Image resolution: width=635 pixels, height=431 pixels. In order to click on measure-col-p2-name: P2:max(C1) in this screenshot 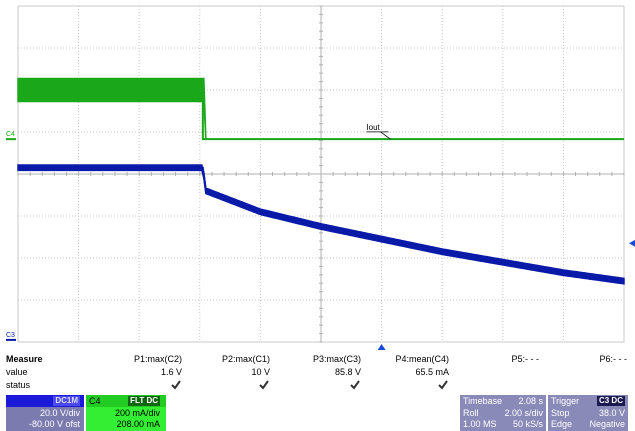, I will do `click(245, 359)`.